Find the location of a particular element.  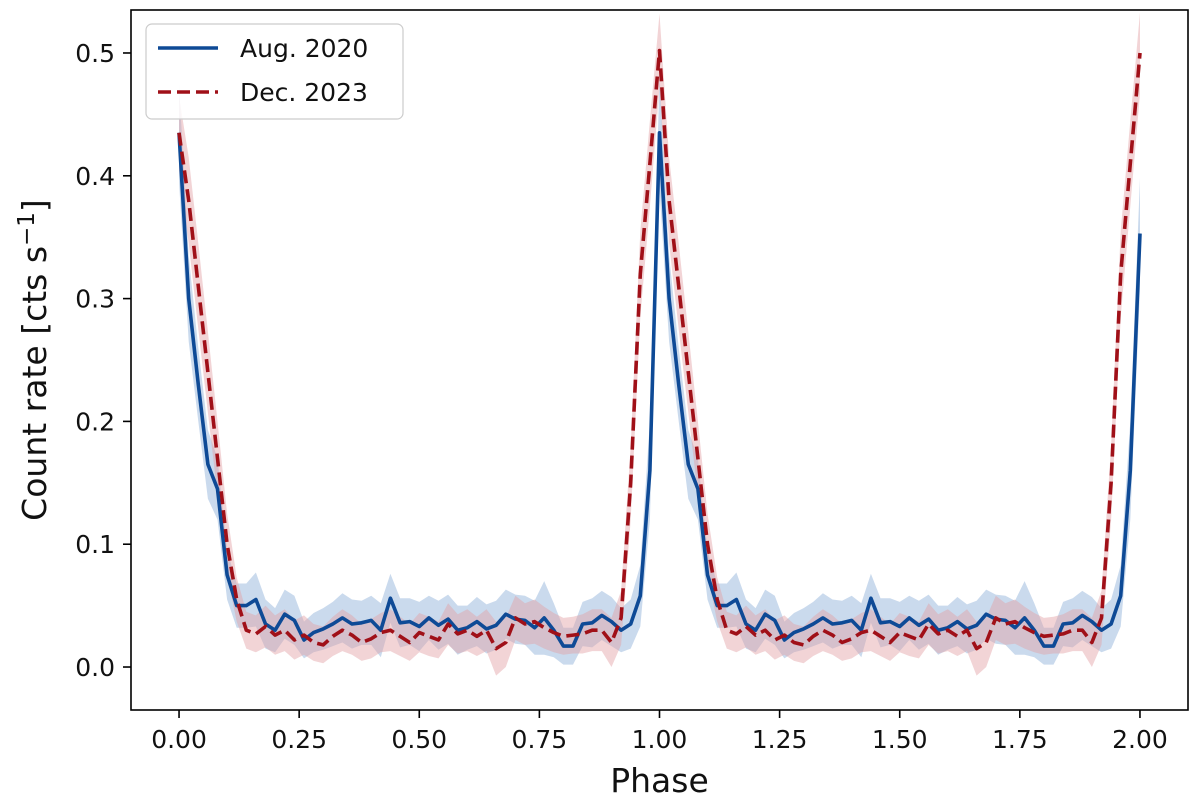

x-tick-label: 1.75 is located at coordinates (1020, 739).